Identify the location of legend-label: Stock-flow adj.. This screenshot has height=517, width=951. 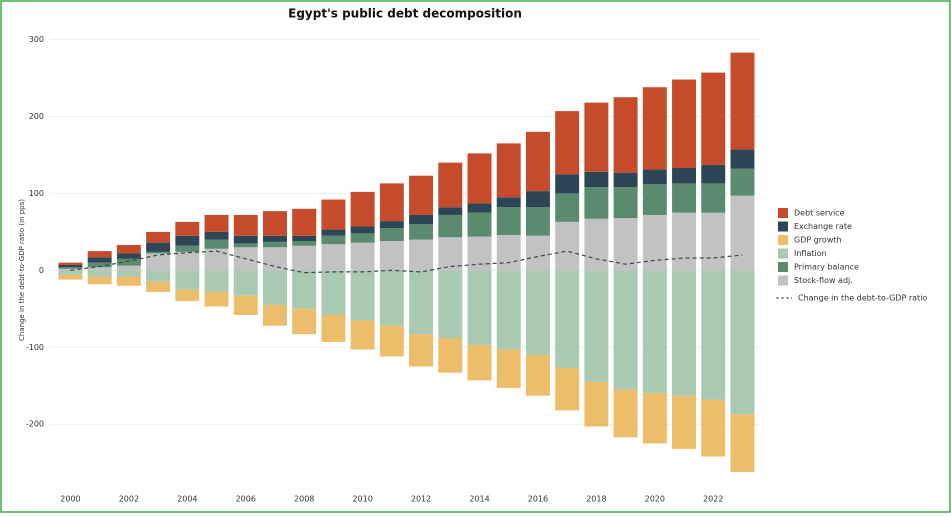
(823, 280).